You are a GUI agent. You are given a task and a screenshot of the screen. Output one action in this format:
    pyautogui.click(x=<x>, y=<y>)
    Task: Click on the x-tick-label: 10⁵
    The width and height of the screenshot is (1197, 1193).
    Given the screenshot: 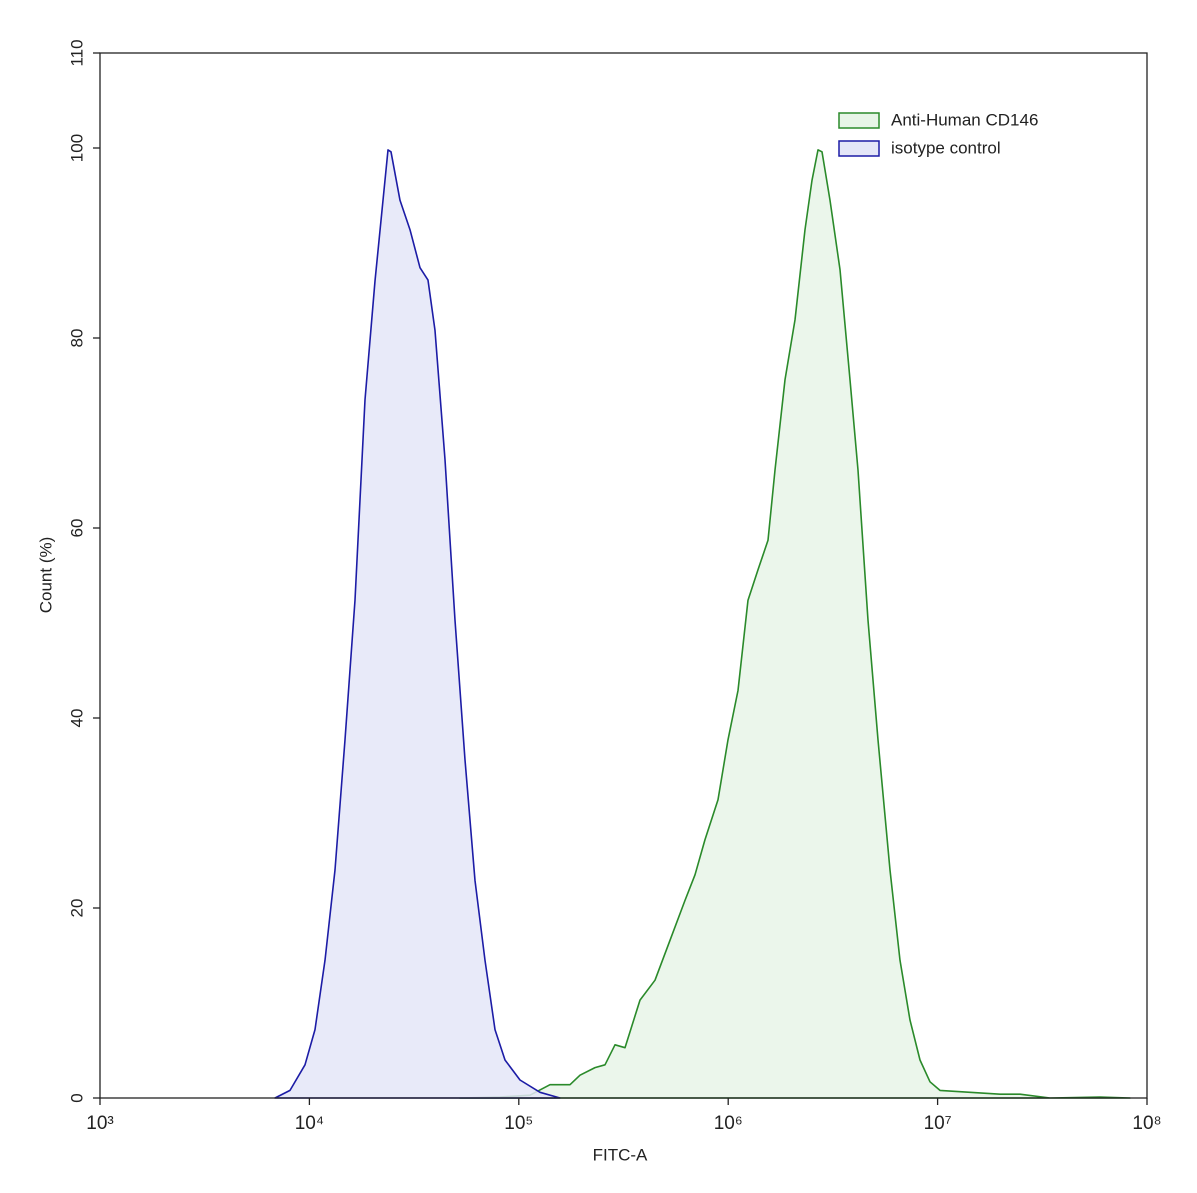 What is the action you would take?
    pyautogui.click(x=518, y=1123)
    